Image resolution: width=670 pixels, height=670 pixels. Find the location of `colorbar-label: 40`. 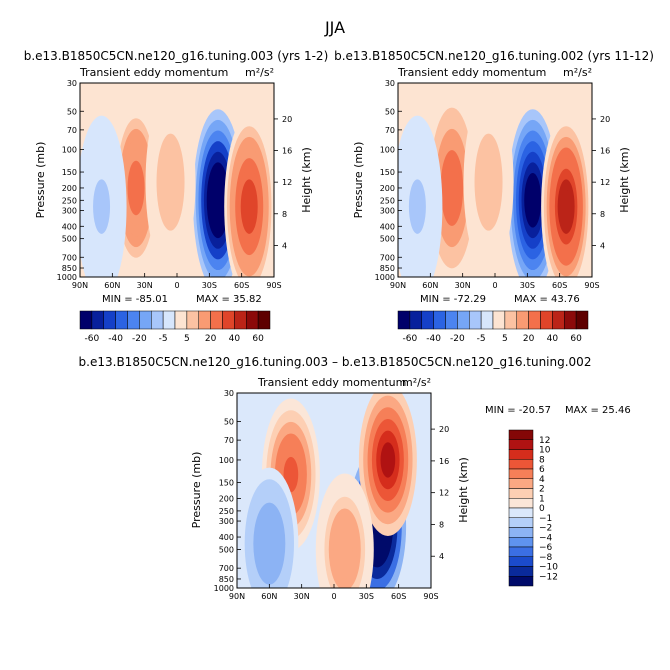

colorbar-label: 40 is located at coordinates (553, 339).